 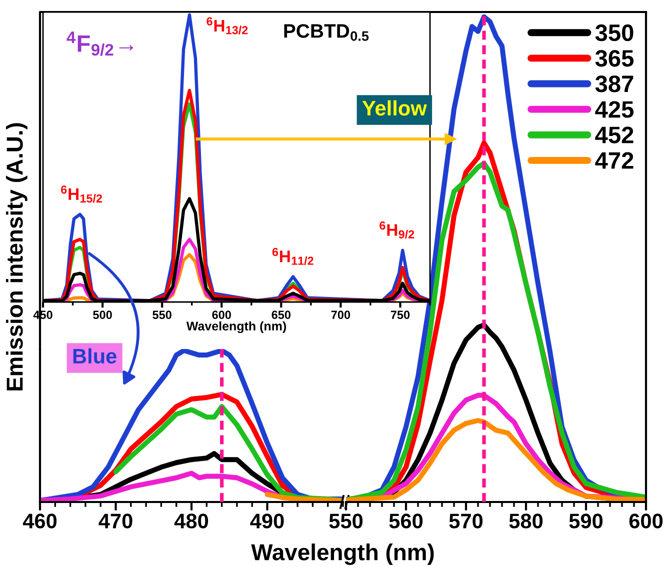 What do you see at coordinates (406, 521) in the screenshot?
I see `x-tick-label: 560` at bounding box center [406, 521].